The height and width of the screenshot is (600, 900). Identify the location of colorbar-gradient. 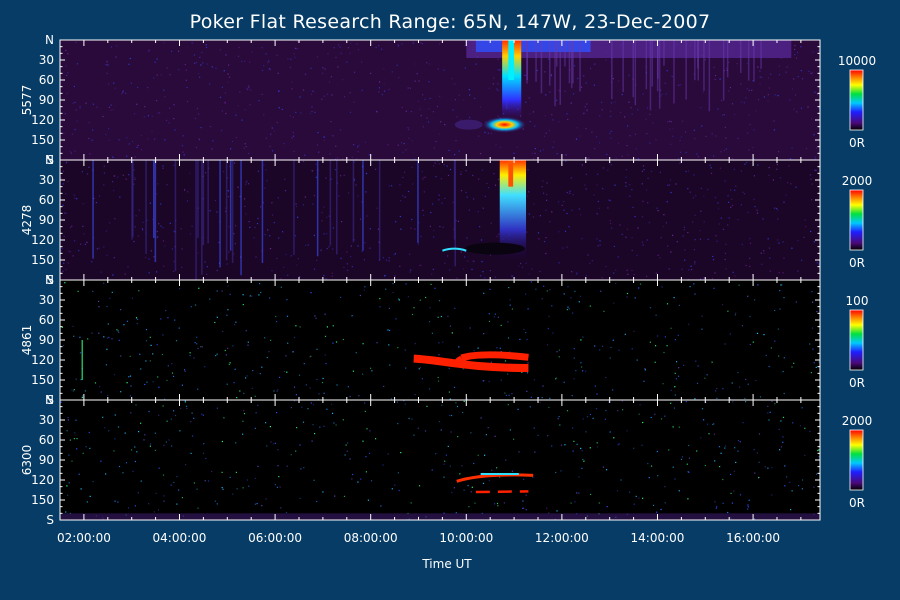
(856, 460).